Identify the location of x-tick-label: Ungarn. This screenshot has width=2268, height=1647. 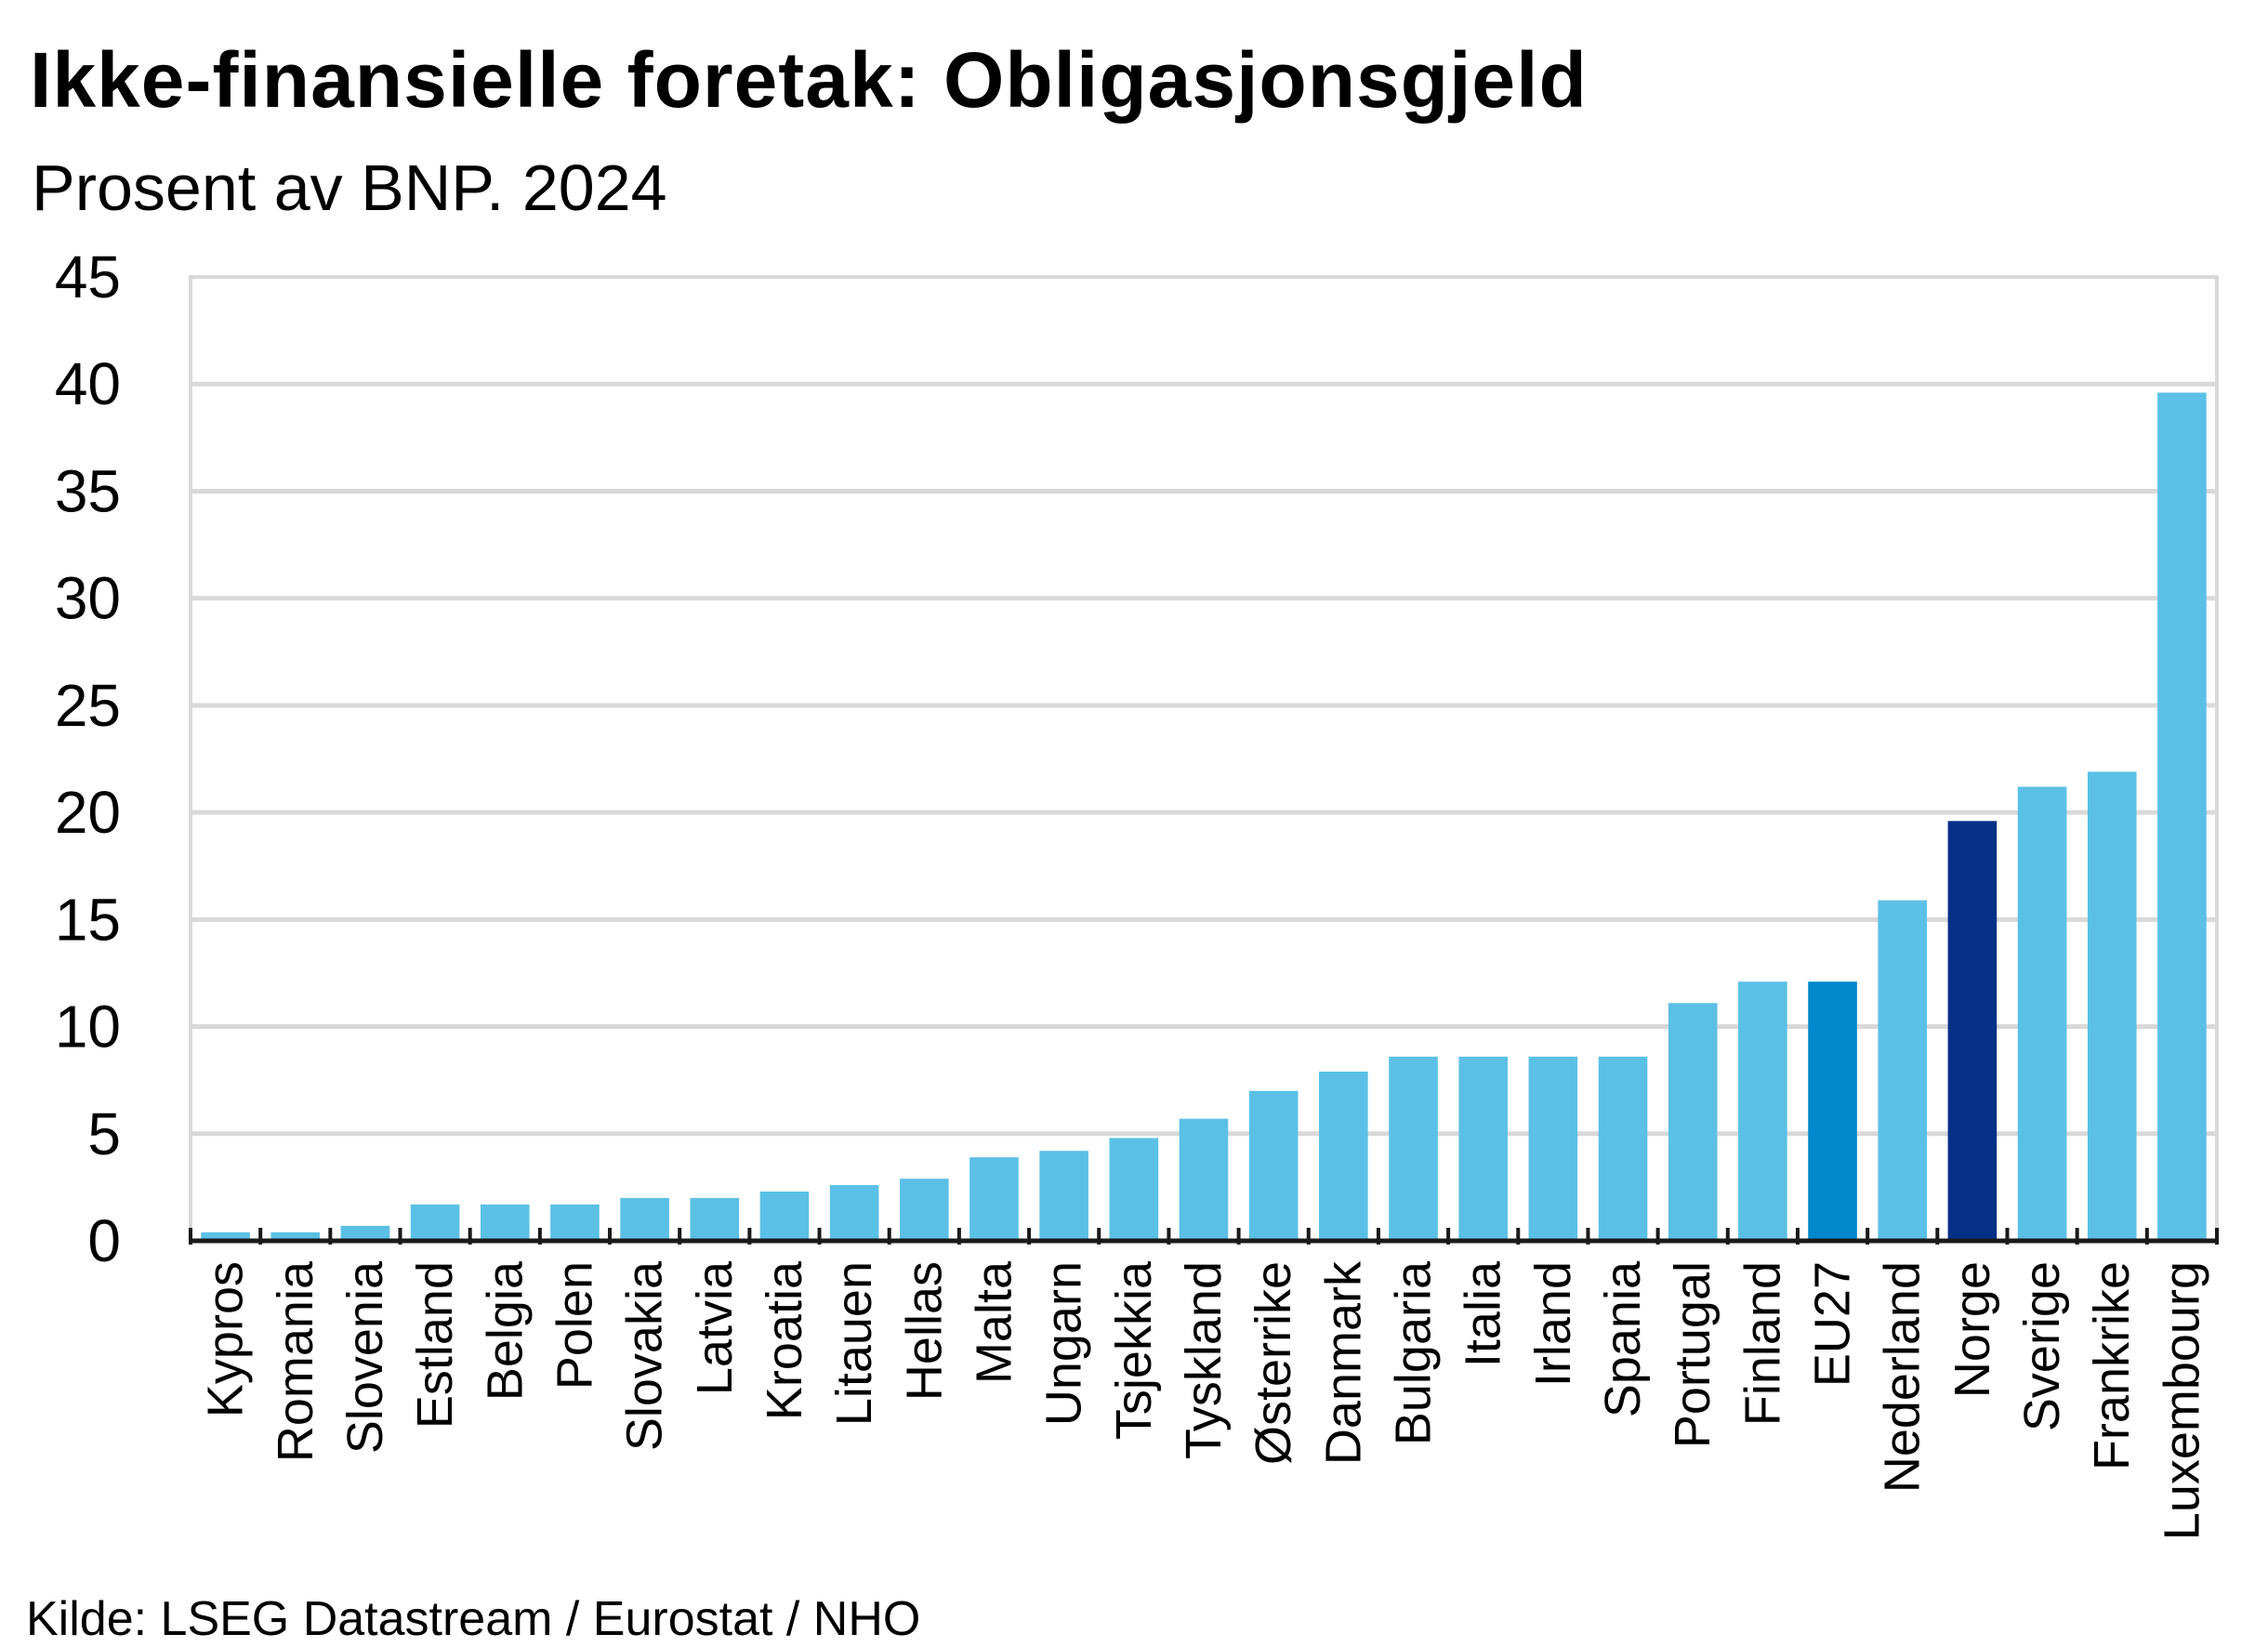
(1064, 1343).